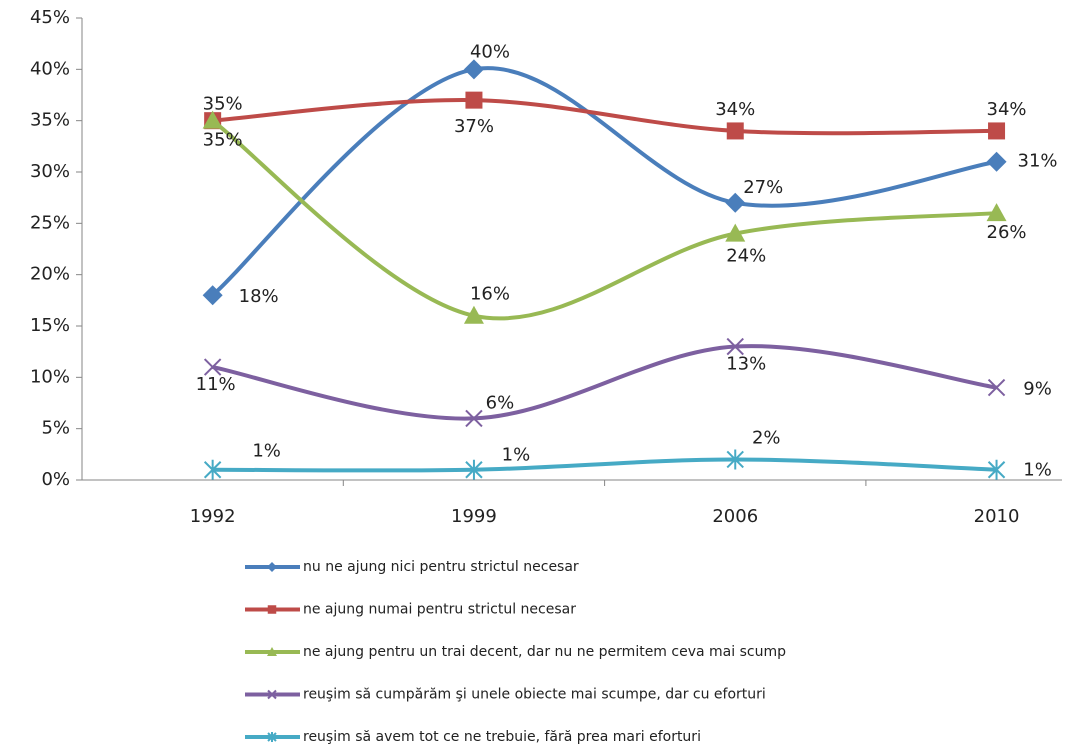 This screenshot has width=1067, height=748. What do you see at coordinates (766, 437) in the screenshot?
I see `data-label: 2%` at bounding box center [766, 437].